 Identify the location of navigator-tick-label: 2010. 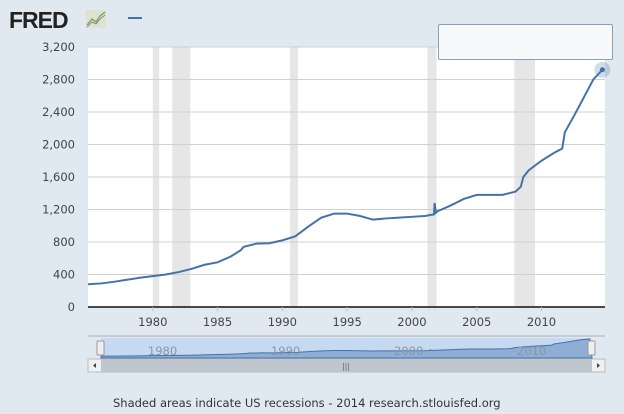
(531, 351).